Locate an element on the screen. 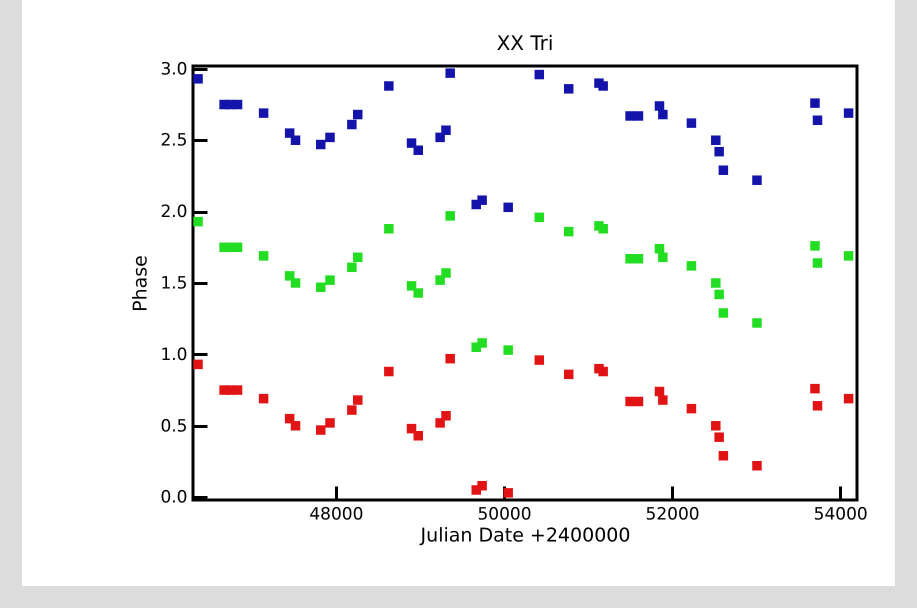  x-tick-label: 50000 is located at coordinates (504, 514).